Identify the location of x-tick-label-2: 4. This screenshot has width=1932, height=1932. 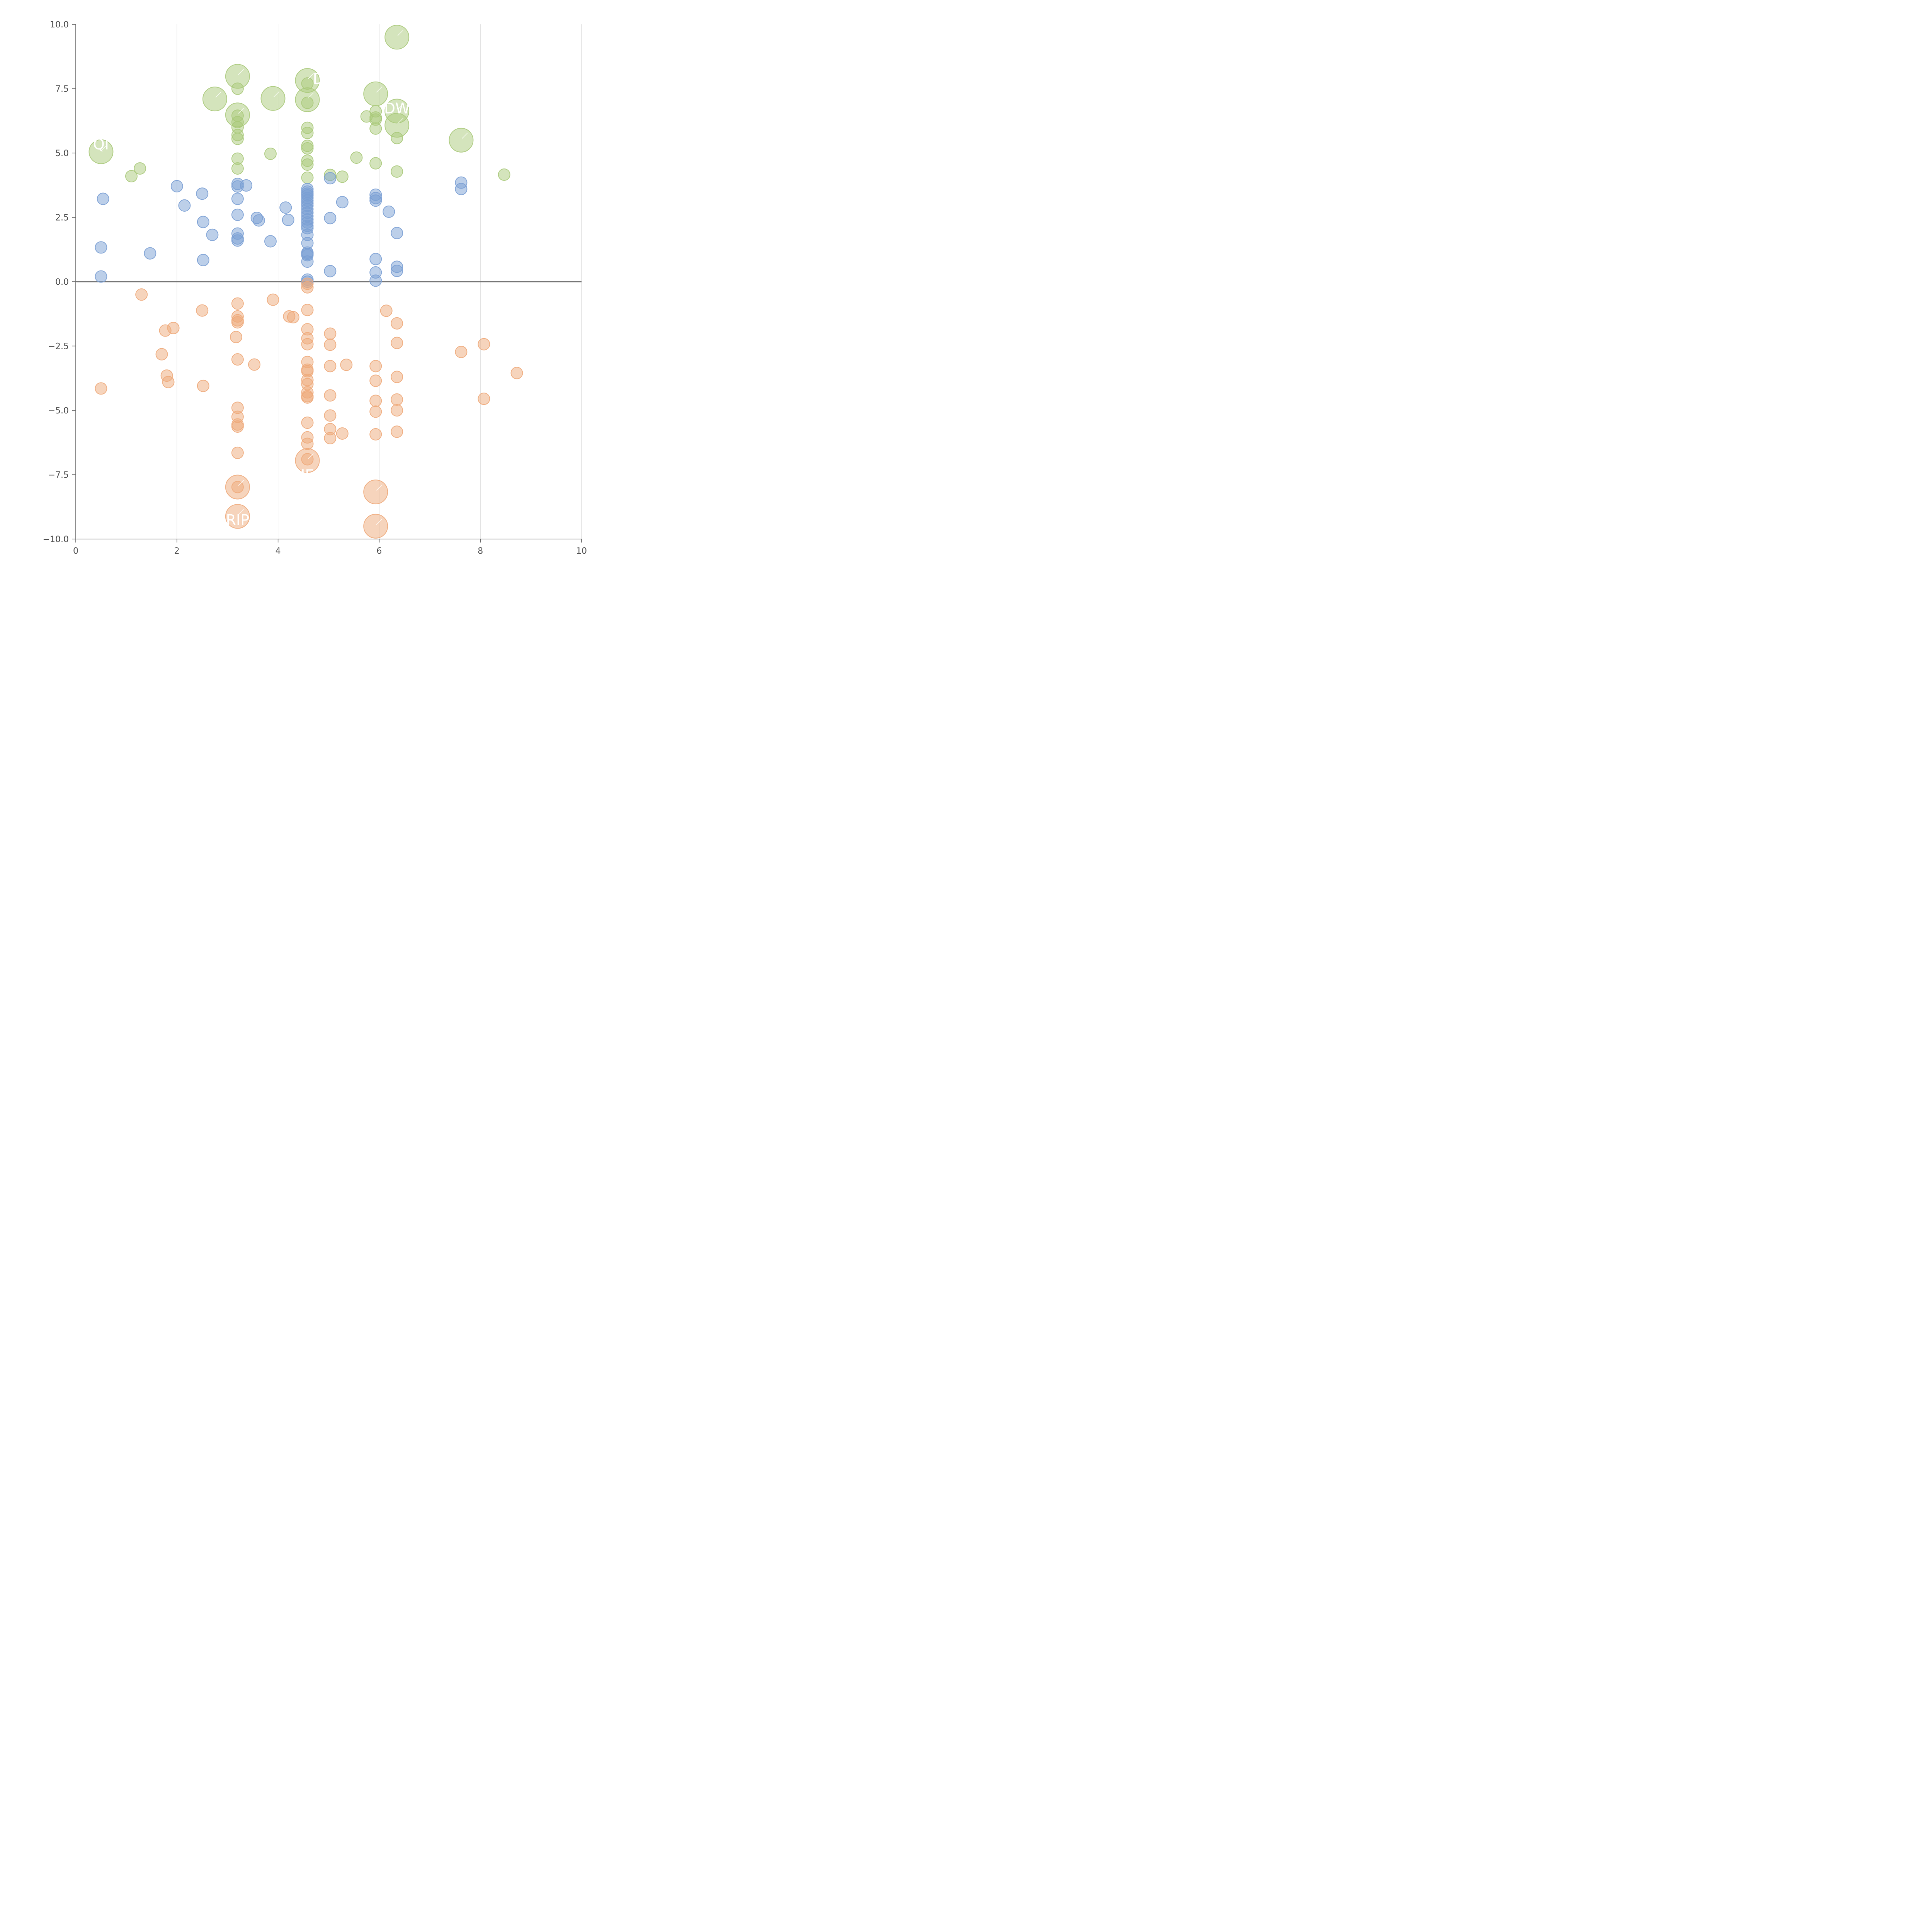
(278, 551).